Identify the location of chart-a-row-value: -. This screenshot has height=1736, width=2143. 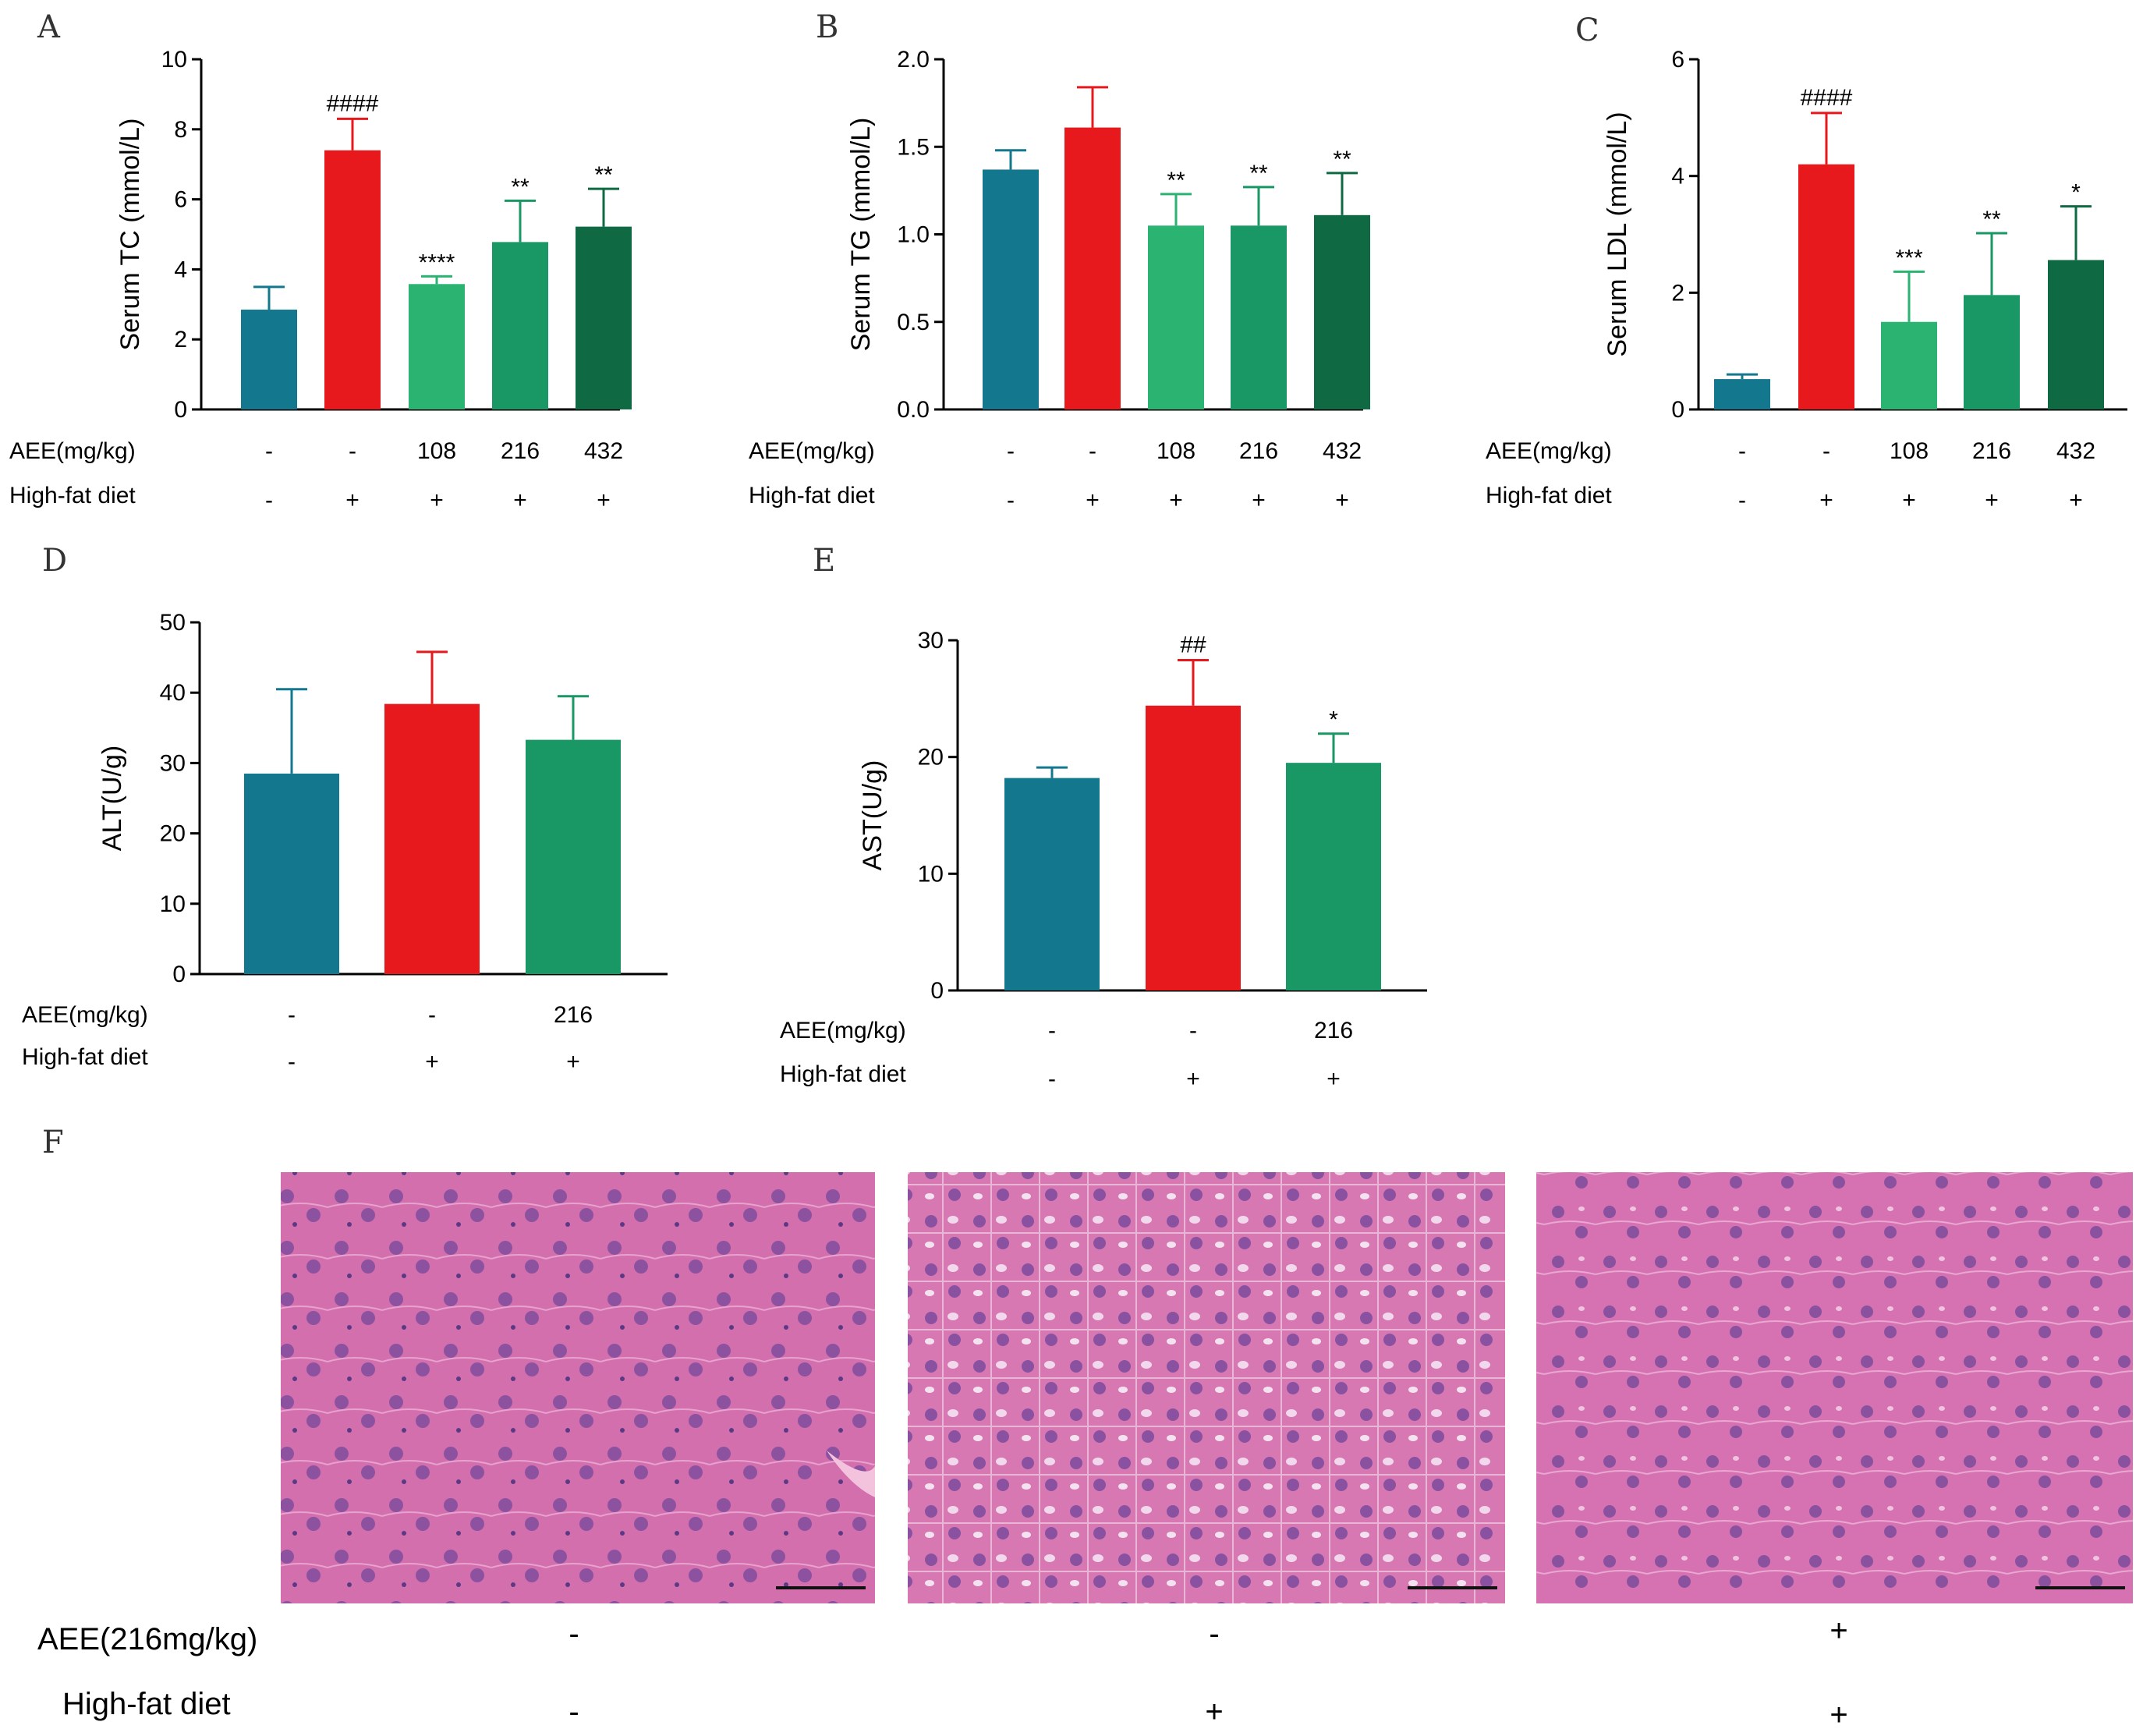
(269, 500).